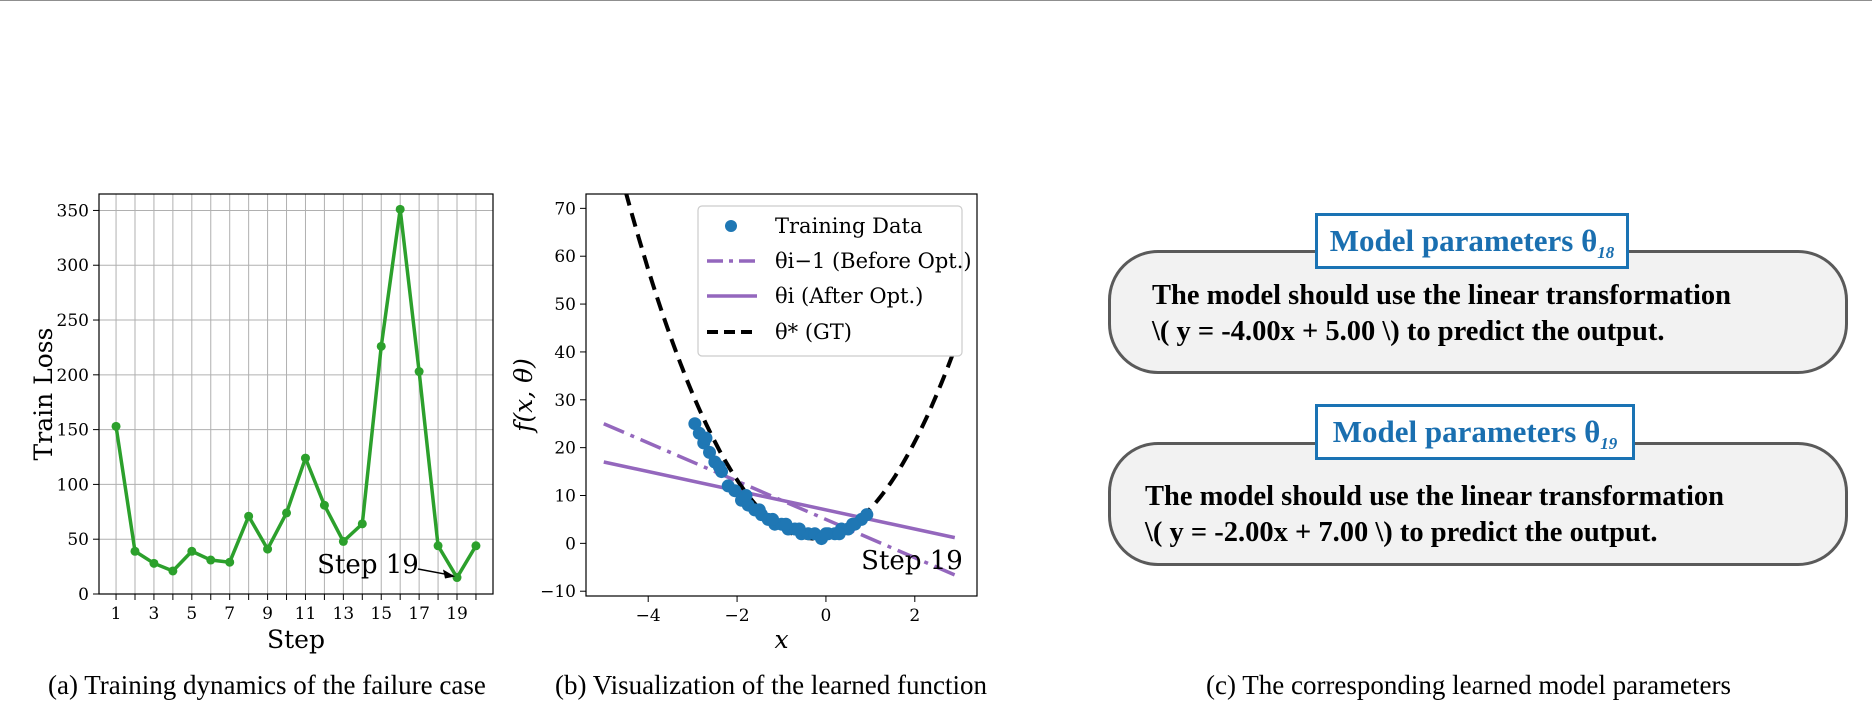 The height and width of the screenshot is (720, 1872). Describe the element at coordinates (813, 332) in the screenshot. I see `legend-label: θ* (GT)` at that location.